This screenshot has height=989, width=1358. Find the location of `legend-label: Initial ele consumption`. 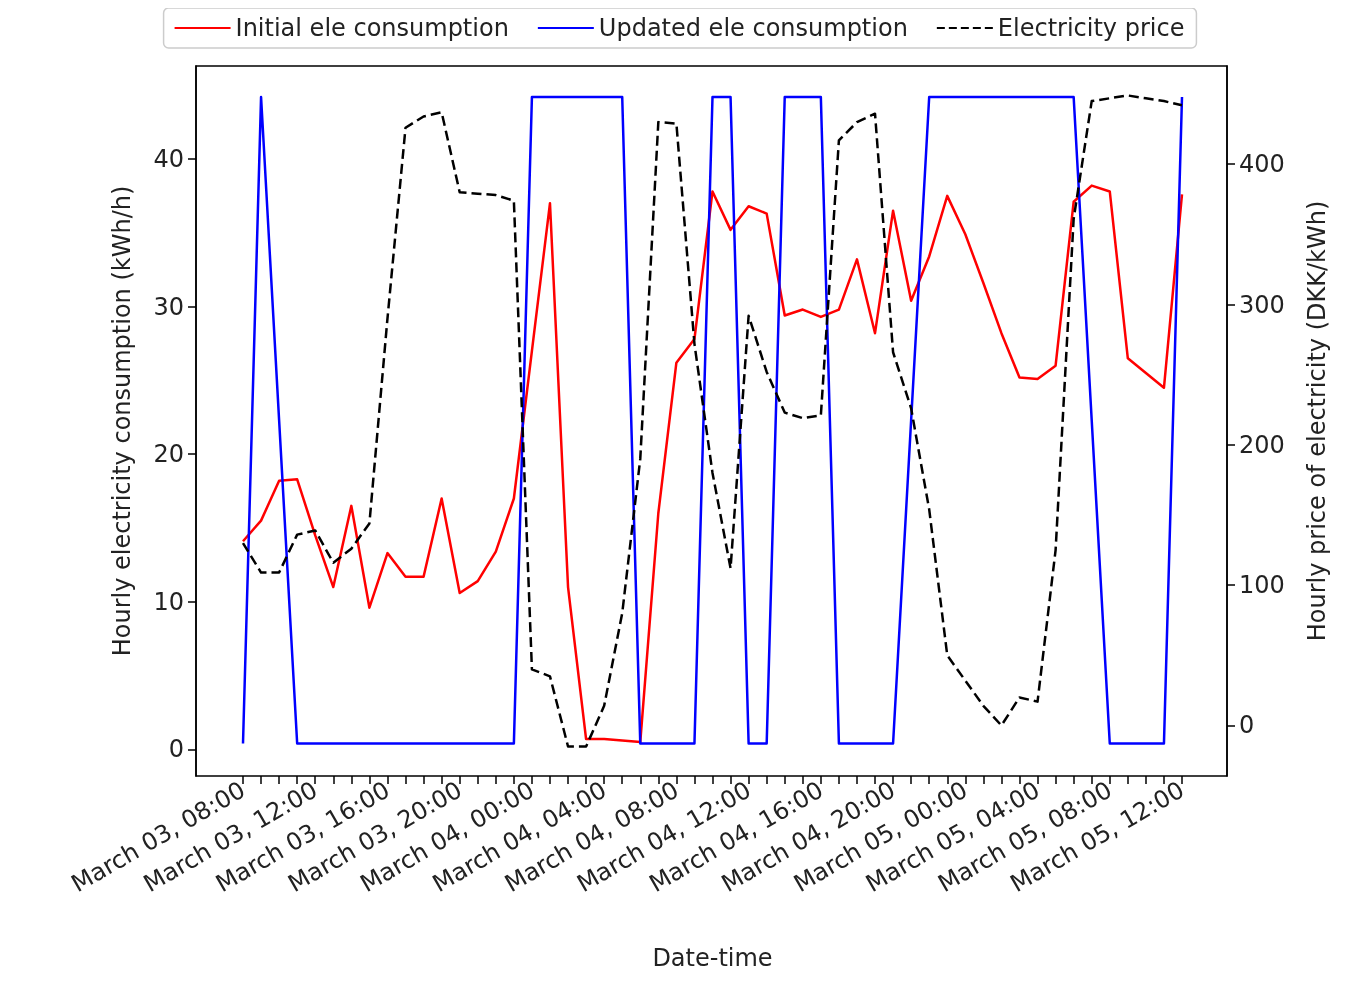

legend-label: Initial ele consumption is located at coordinates (372, 28).